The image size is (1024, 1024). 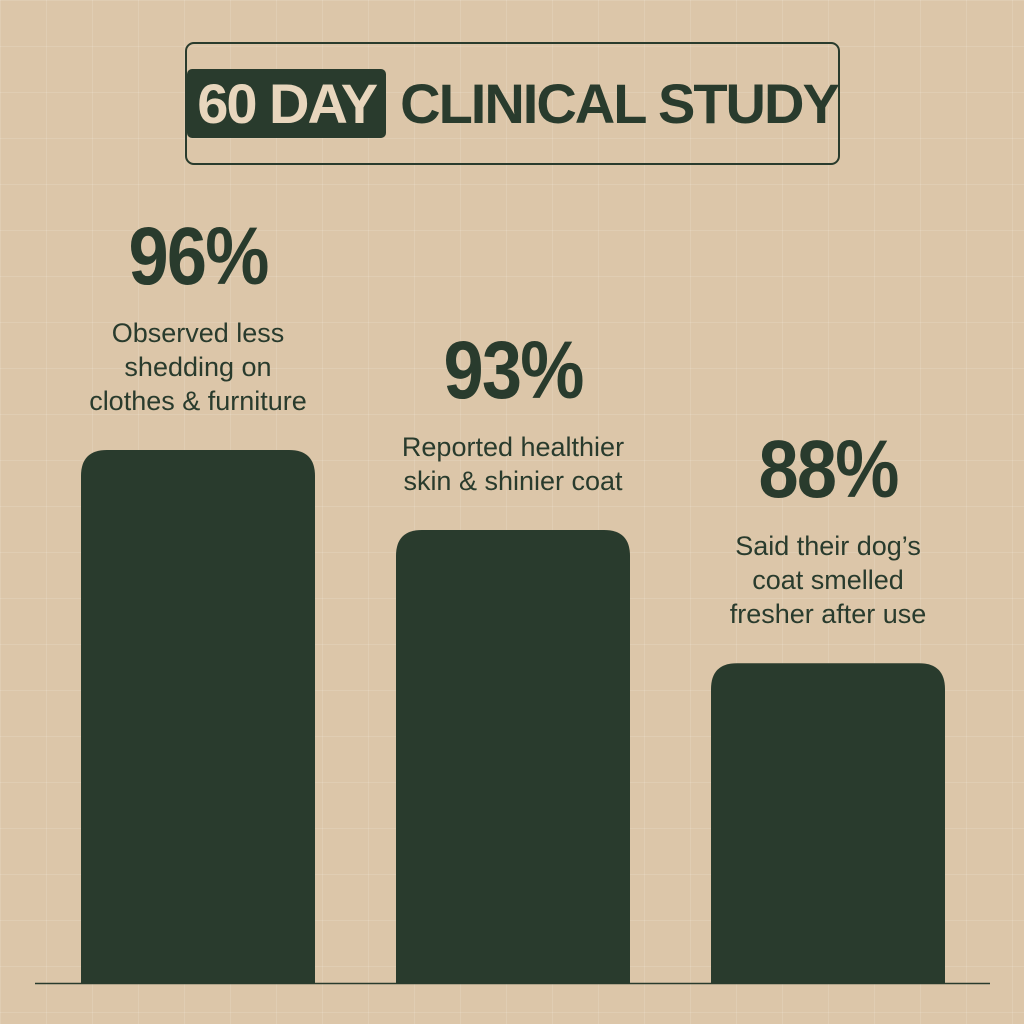 What do you see at coordinates (828, 470) in the screenshot?
I see `value-label: 88%` at bounding box center [828, 470].